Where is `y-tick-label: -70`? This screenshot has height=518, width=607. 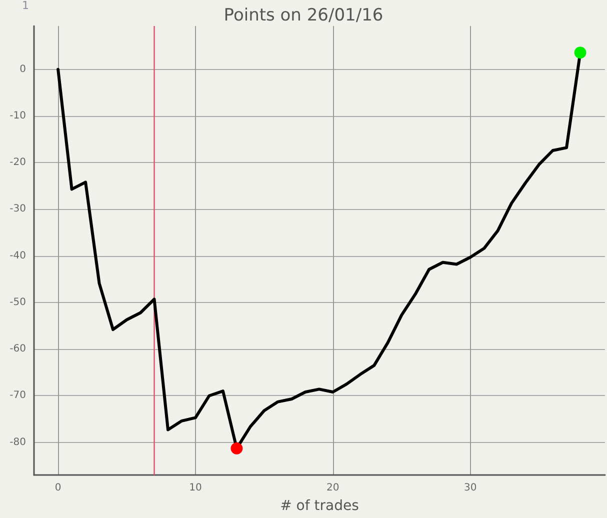 y-tick-label: -70 is located at coordinates (18, 396).